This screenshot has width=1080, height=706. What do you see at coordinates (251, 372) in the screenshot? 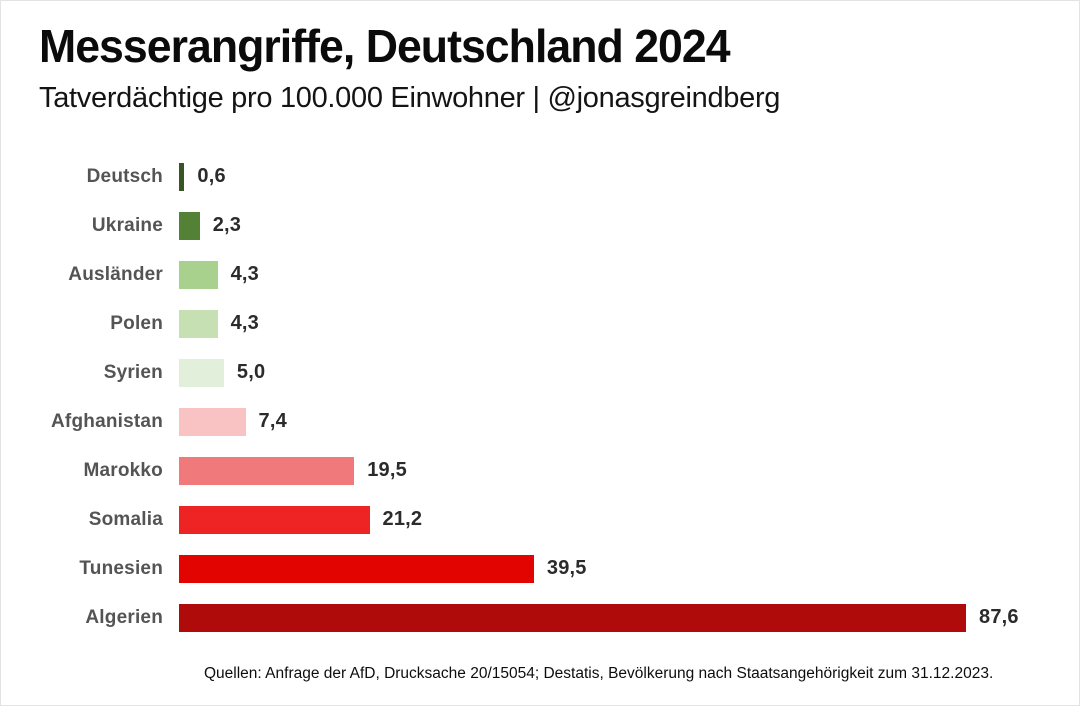
I see `value-label: 5,0` at bounding box center [251, 372].